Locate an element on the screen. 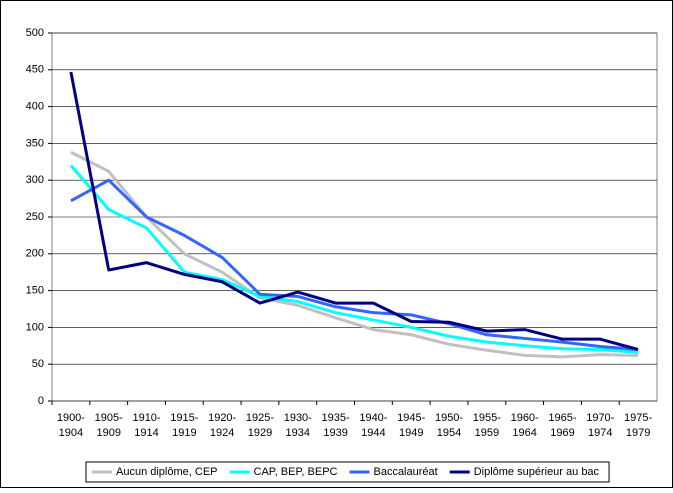 This screenshot has height=493, width=673. x-tick-label: 1955-1959 is located at coordinates (487, 425).